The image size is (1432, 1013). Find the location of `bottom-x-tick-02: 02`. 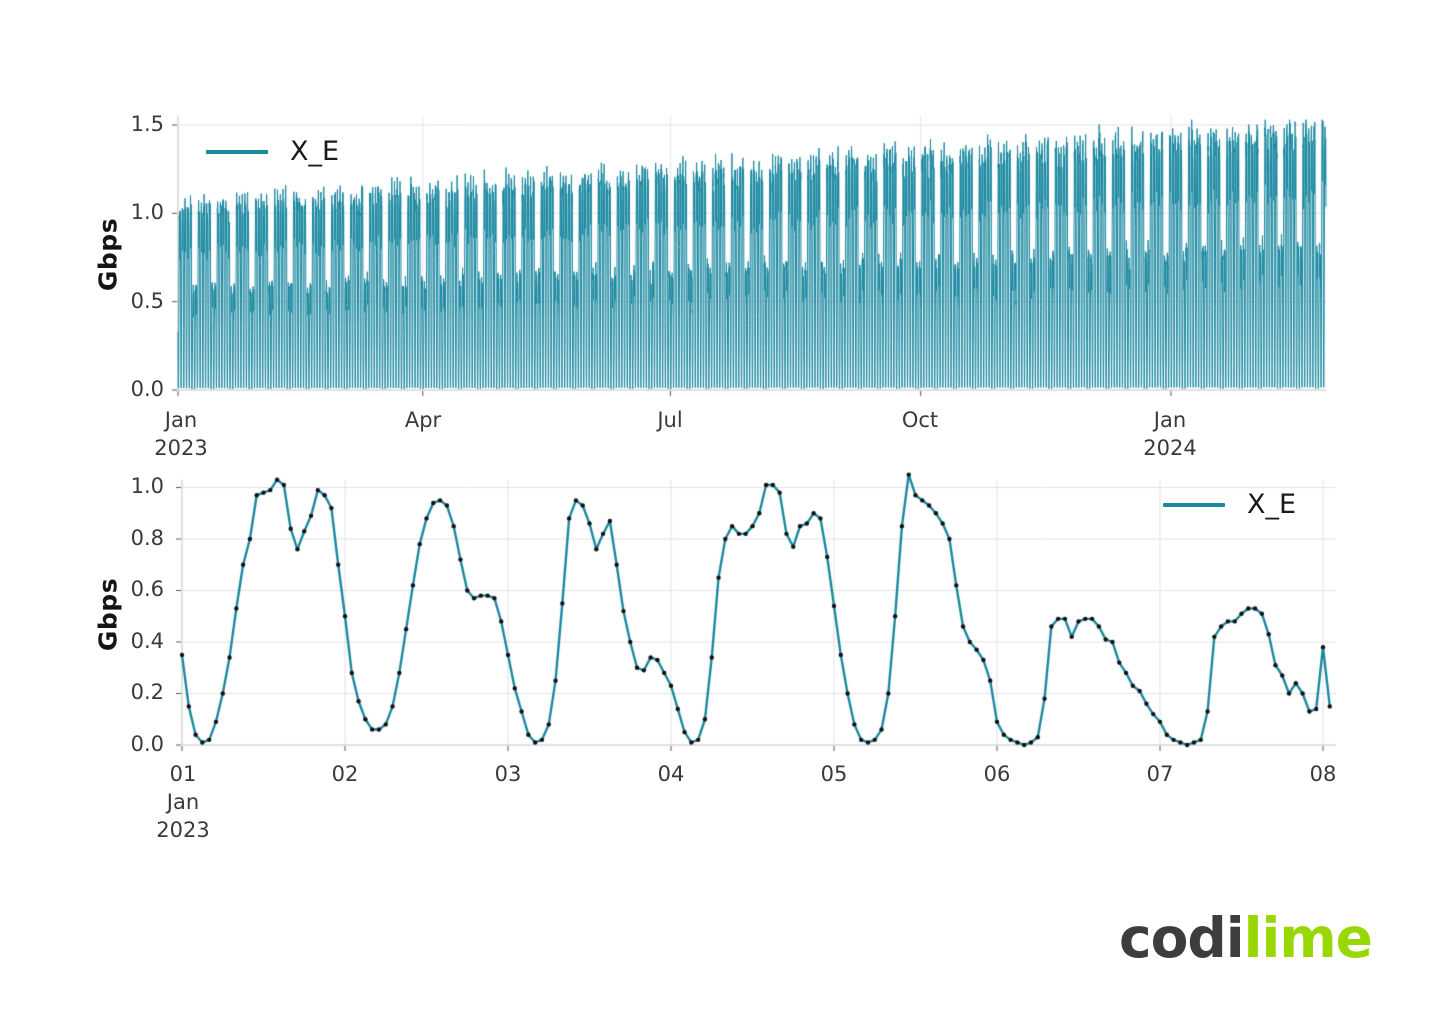

bottom-x-tick-02: 02 is located at coordinates (345, 774).